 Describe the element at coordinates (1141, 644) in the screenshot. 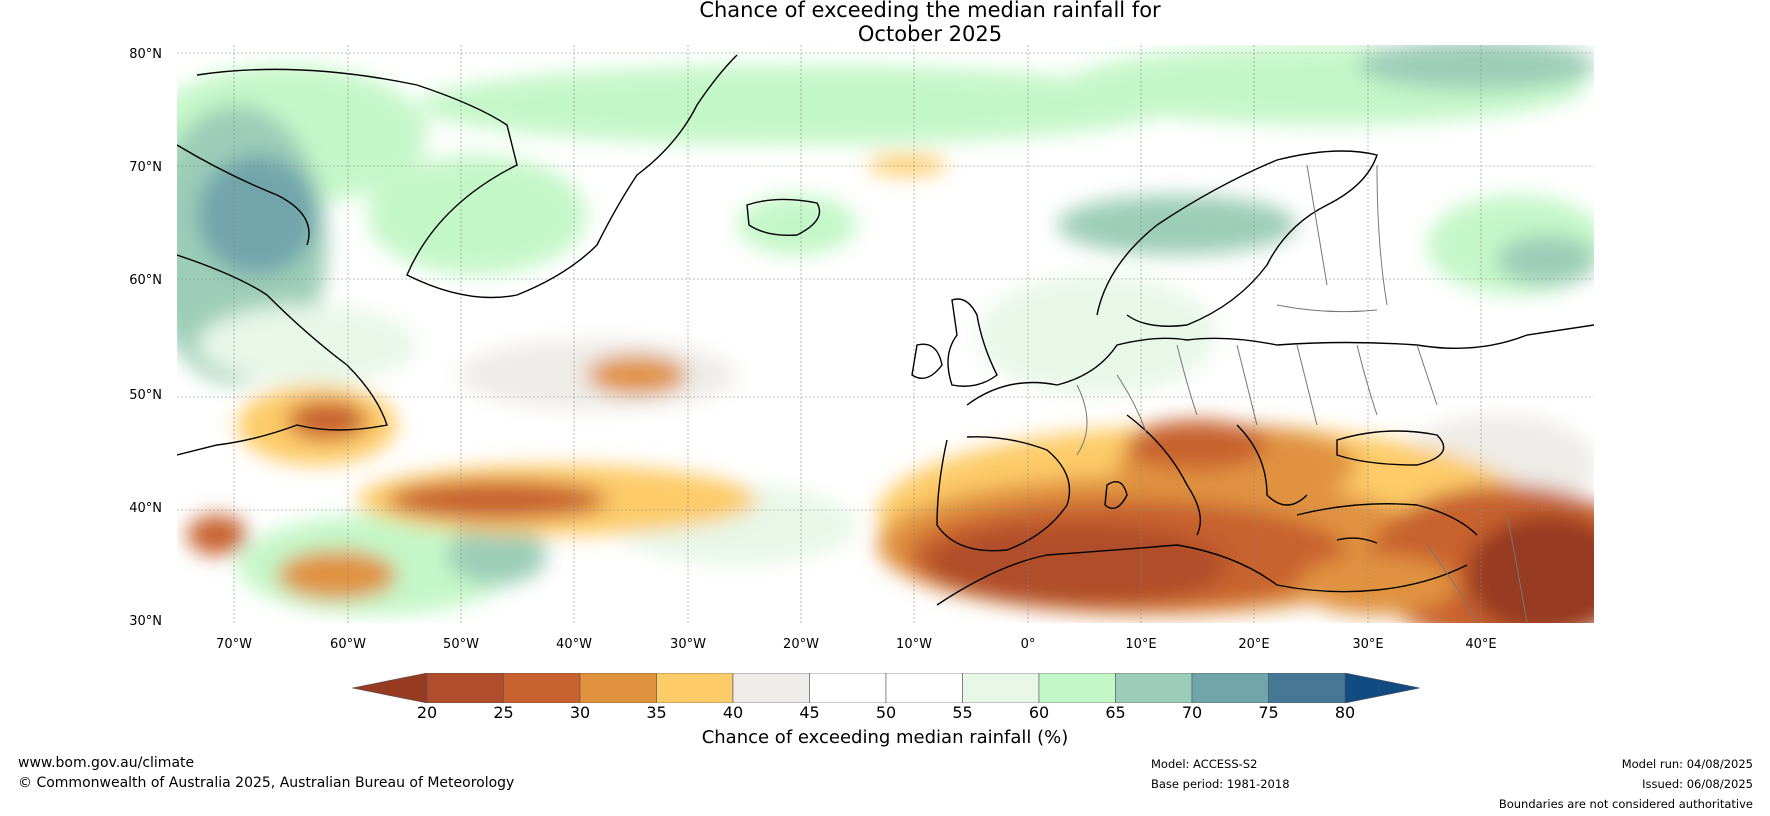

I see `lon-label-10e: 10°E` at that location.